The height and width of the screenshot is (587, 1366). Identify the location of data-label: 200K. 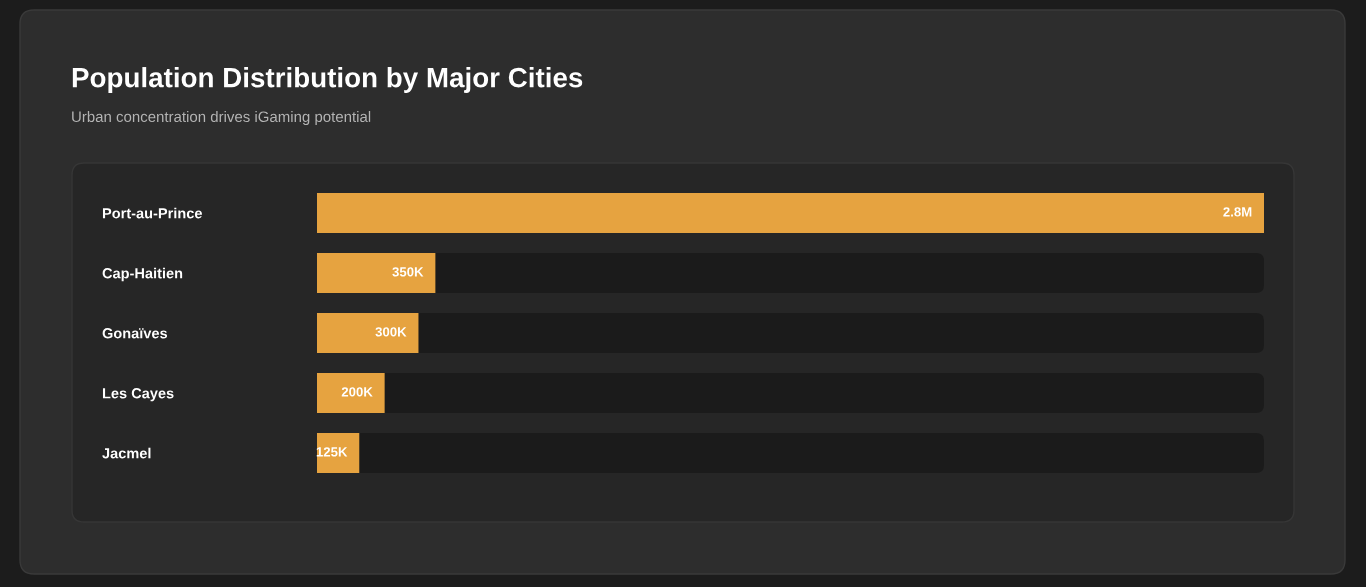
(357, 392).